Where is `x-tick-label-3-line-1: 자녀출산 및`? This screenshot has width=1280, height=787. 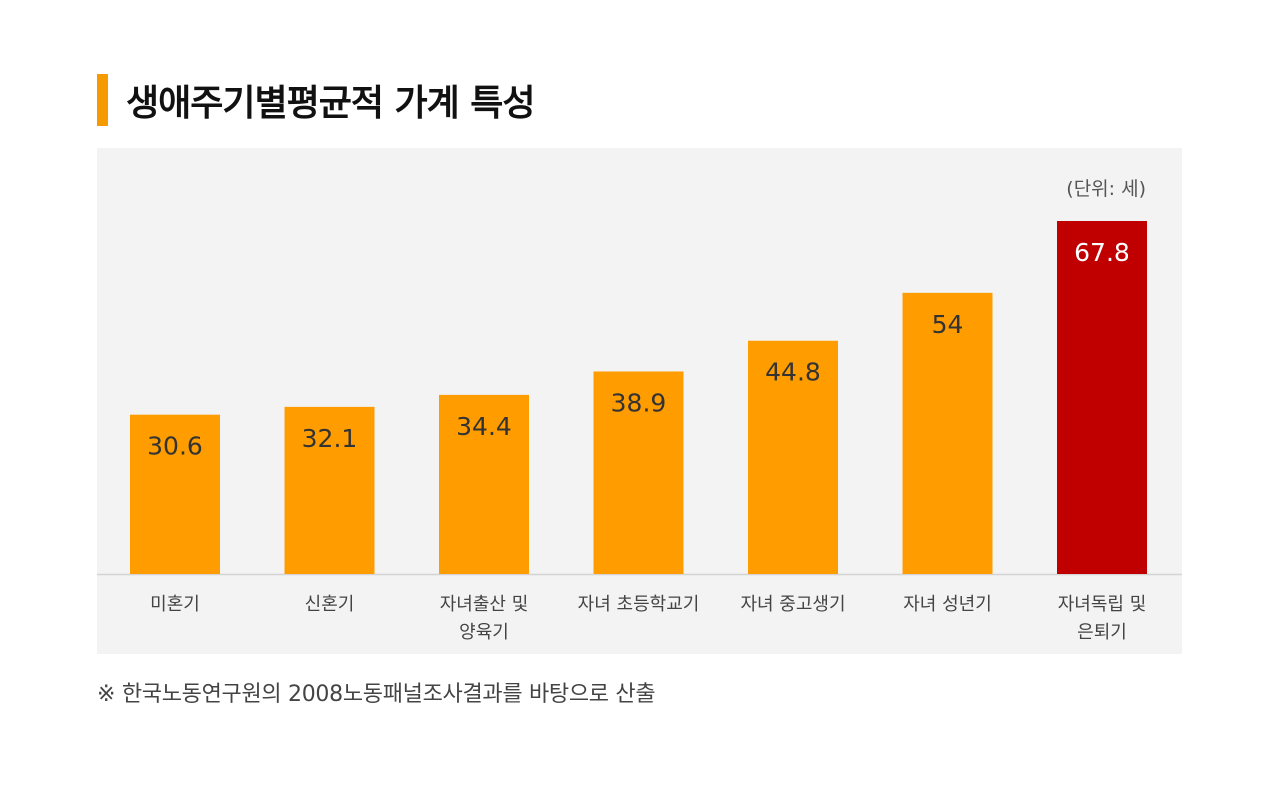
x-tick-label-3-line-1: 자녀출산 및 is located at coordinates (484, 604).